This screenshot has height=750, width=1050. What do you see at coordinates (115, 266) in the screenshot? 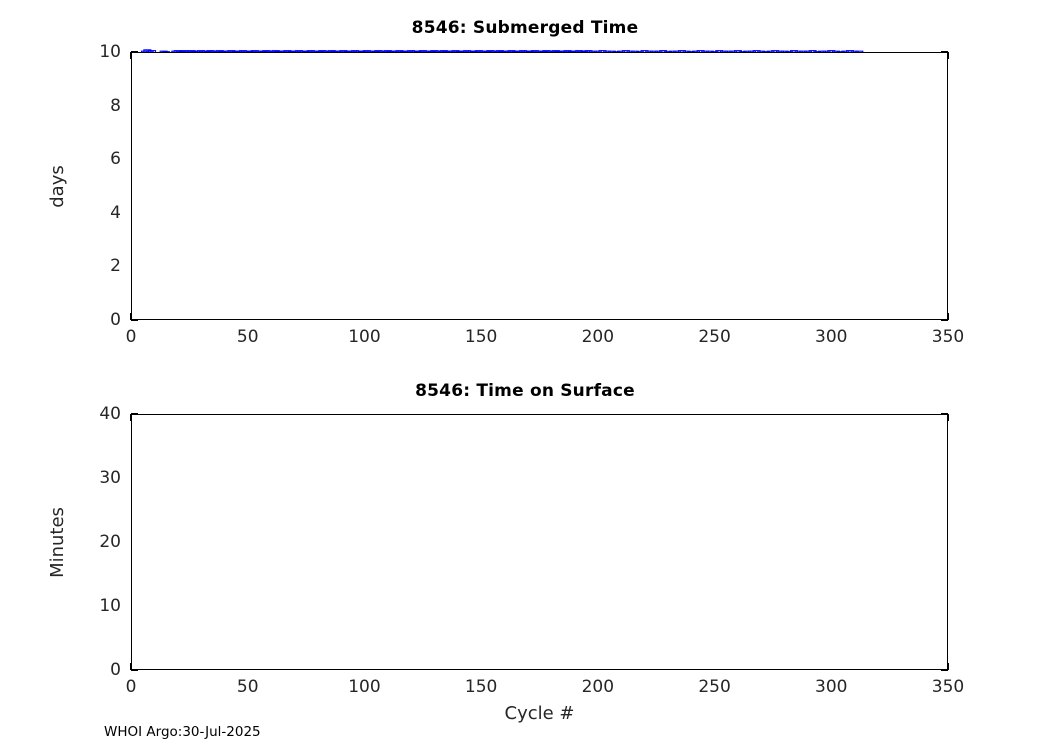
I see `y-axis-tick-label: 2` at bounding box center [115, 266].